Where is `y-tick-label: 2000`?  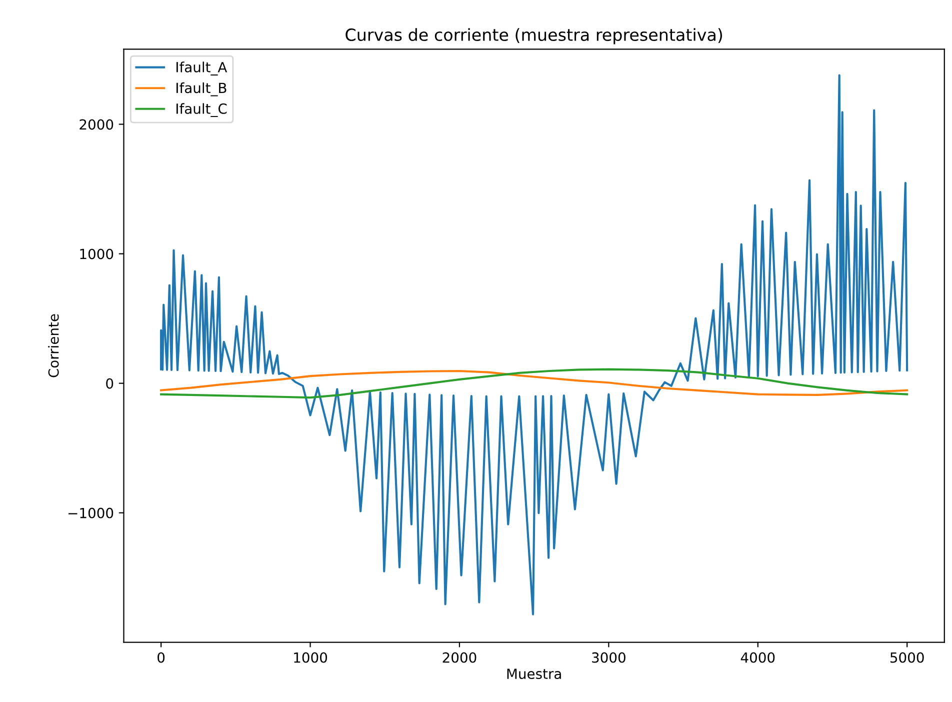
y-tick-label: 2000 is located at coordinates (97, 124).